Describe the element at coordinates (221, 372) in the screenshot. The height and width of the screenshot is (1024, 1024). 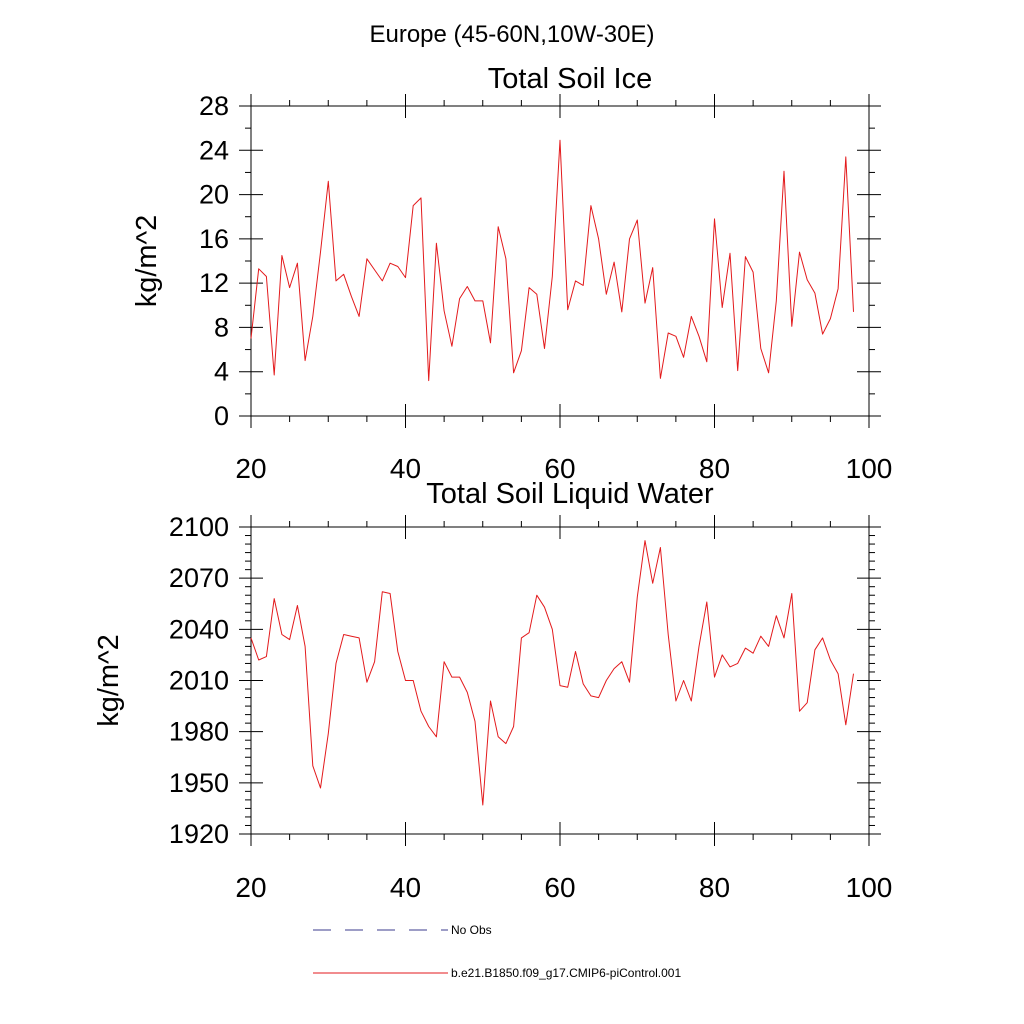
I see `y-tick-label: 4` at that location.